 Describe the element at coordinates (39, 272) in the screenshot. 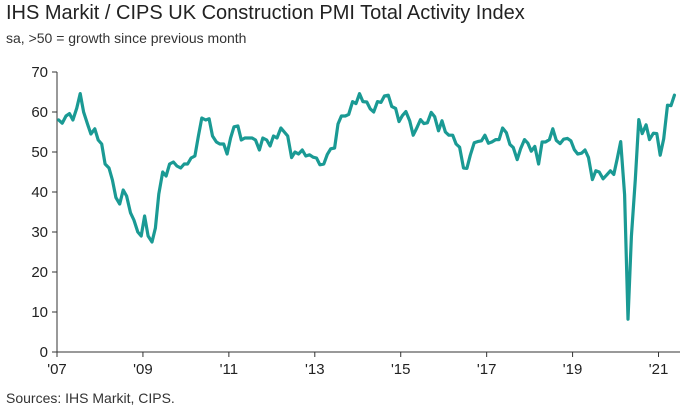

I see `y-tick-label: 20` at that location.